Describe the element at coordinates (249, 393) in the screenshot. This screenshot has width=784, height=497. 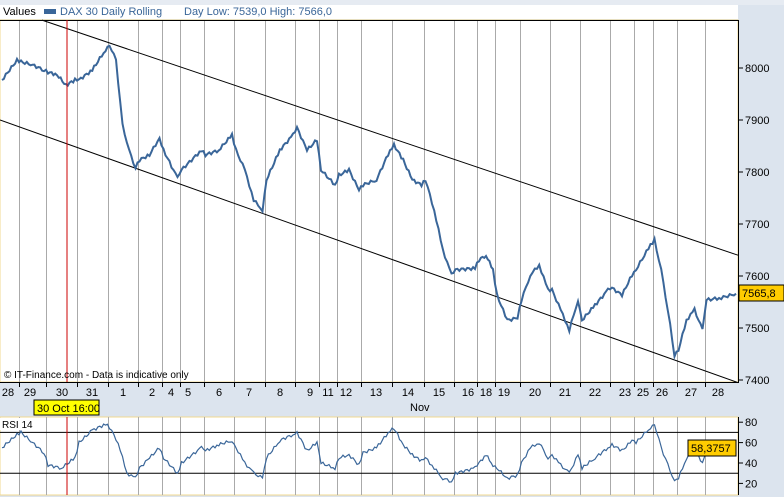
I see `x-tick-label: 7` at that location.